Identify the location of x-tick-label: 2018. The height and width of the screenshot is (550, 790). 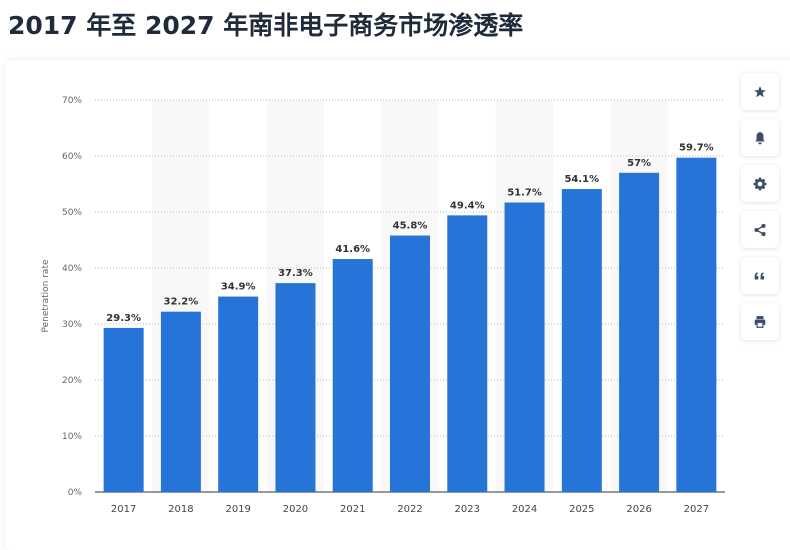
(180, 509).